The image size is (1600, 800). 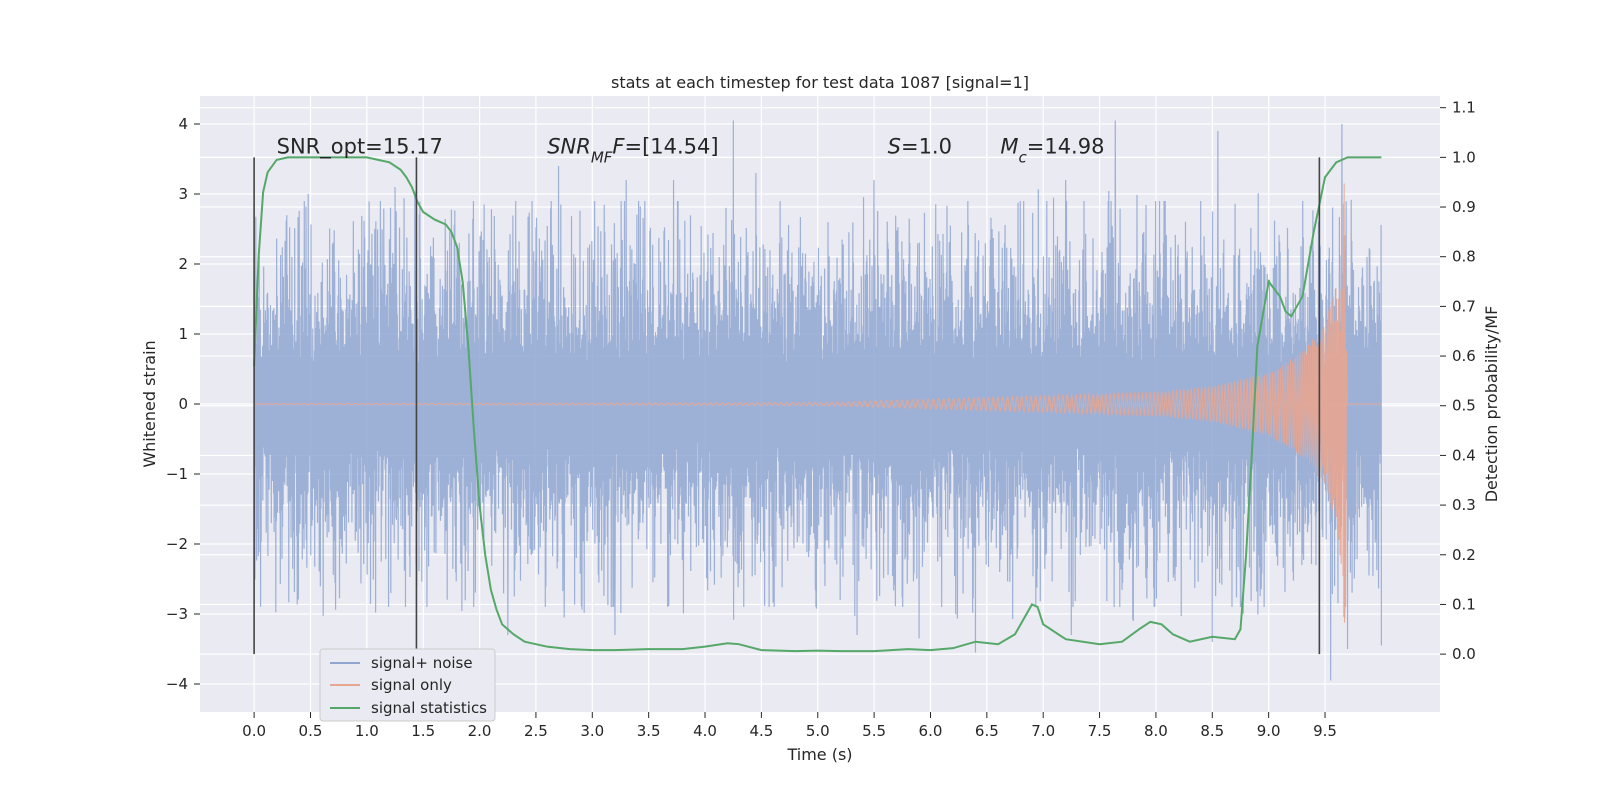 What do you see at coordinates (1464, 306) in the screenshot?
I see `y2-tick-label: 0.7` at bounding box center [1464, 306].